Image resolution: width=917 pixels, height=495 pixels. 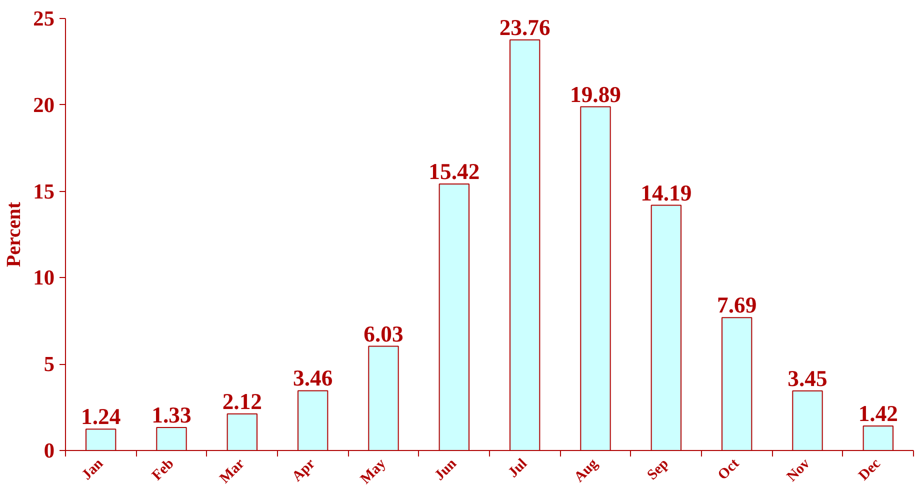 What do you see at coordinates (454, 171) in the screenshot?
I see `data-label: 15.42` at bounding box center [454, 171].